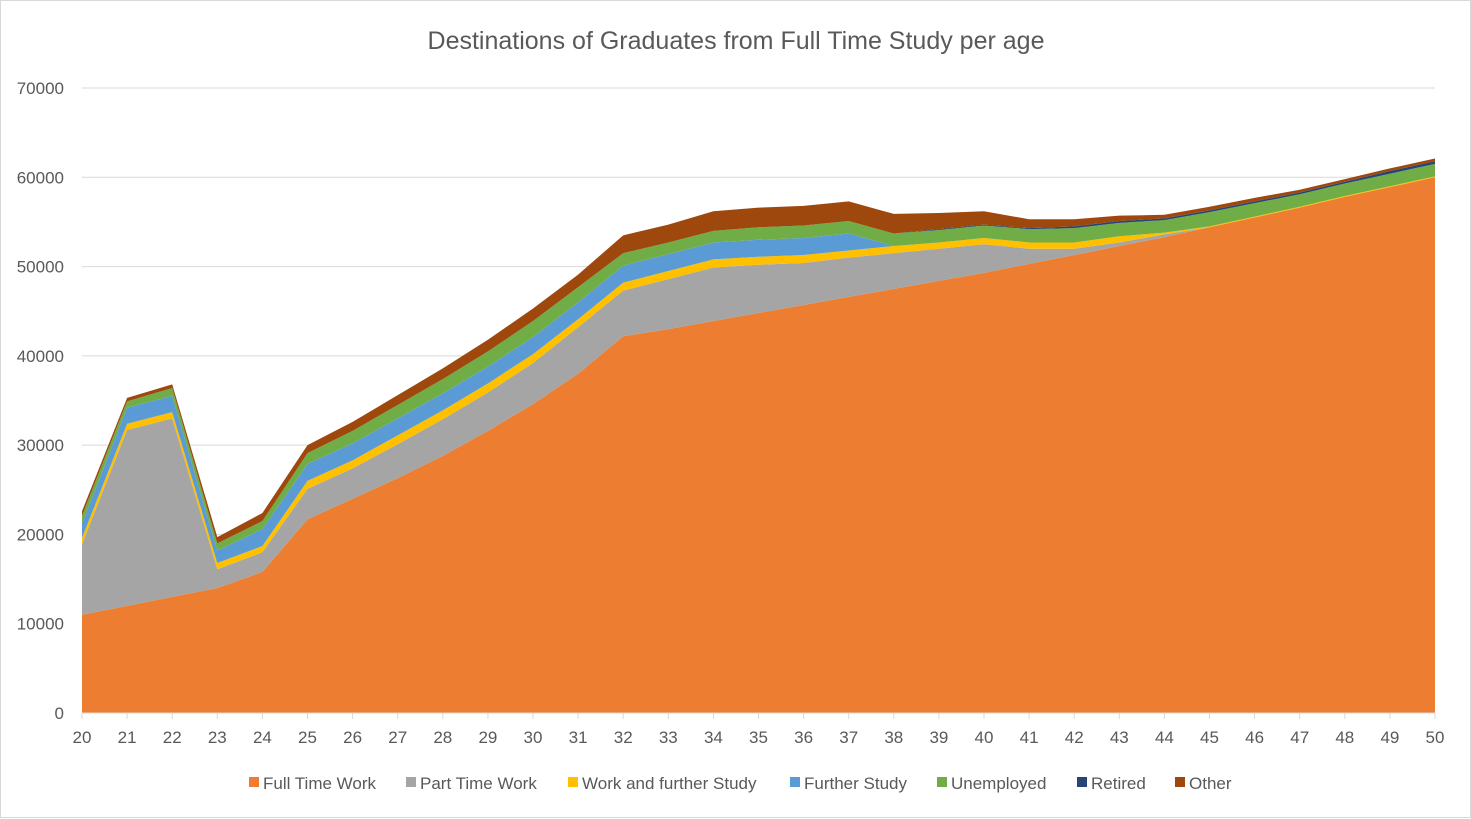 This screenshot has width=1471, height=819. I want to click on legend-item-work-and-further-study: Work and further Study, so click(662, 783).